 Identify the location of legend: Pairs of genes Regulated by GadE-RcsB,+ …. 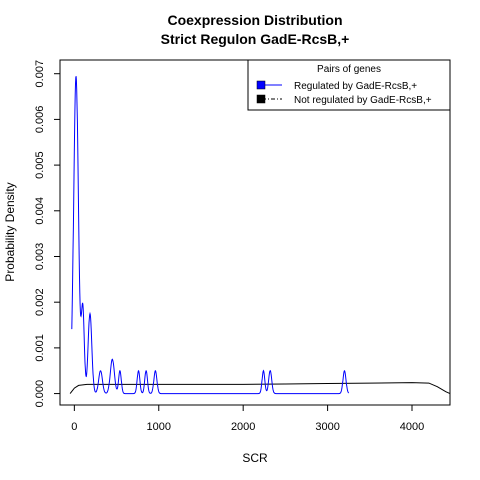
(349, 85).